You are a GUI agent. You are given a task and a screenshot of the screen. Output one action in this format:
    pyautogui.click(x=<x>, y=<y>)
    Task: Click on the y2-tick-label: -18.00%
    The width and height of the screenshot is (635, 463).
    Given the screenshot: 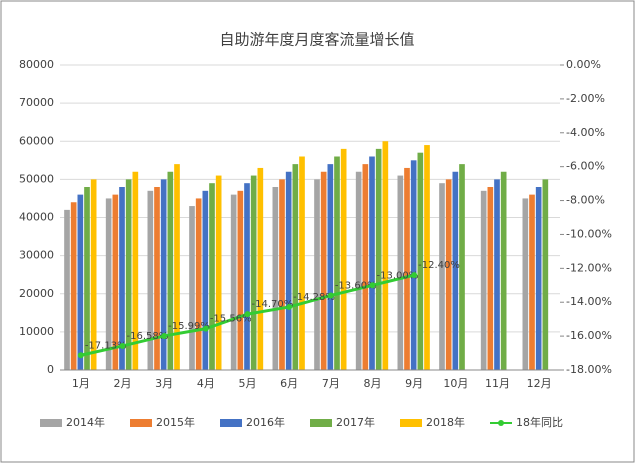 What is the action you would take?
    pyautogui.click(x=589, y=369)
    